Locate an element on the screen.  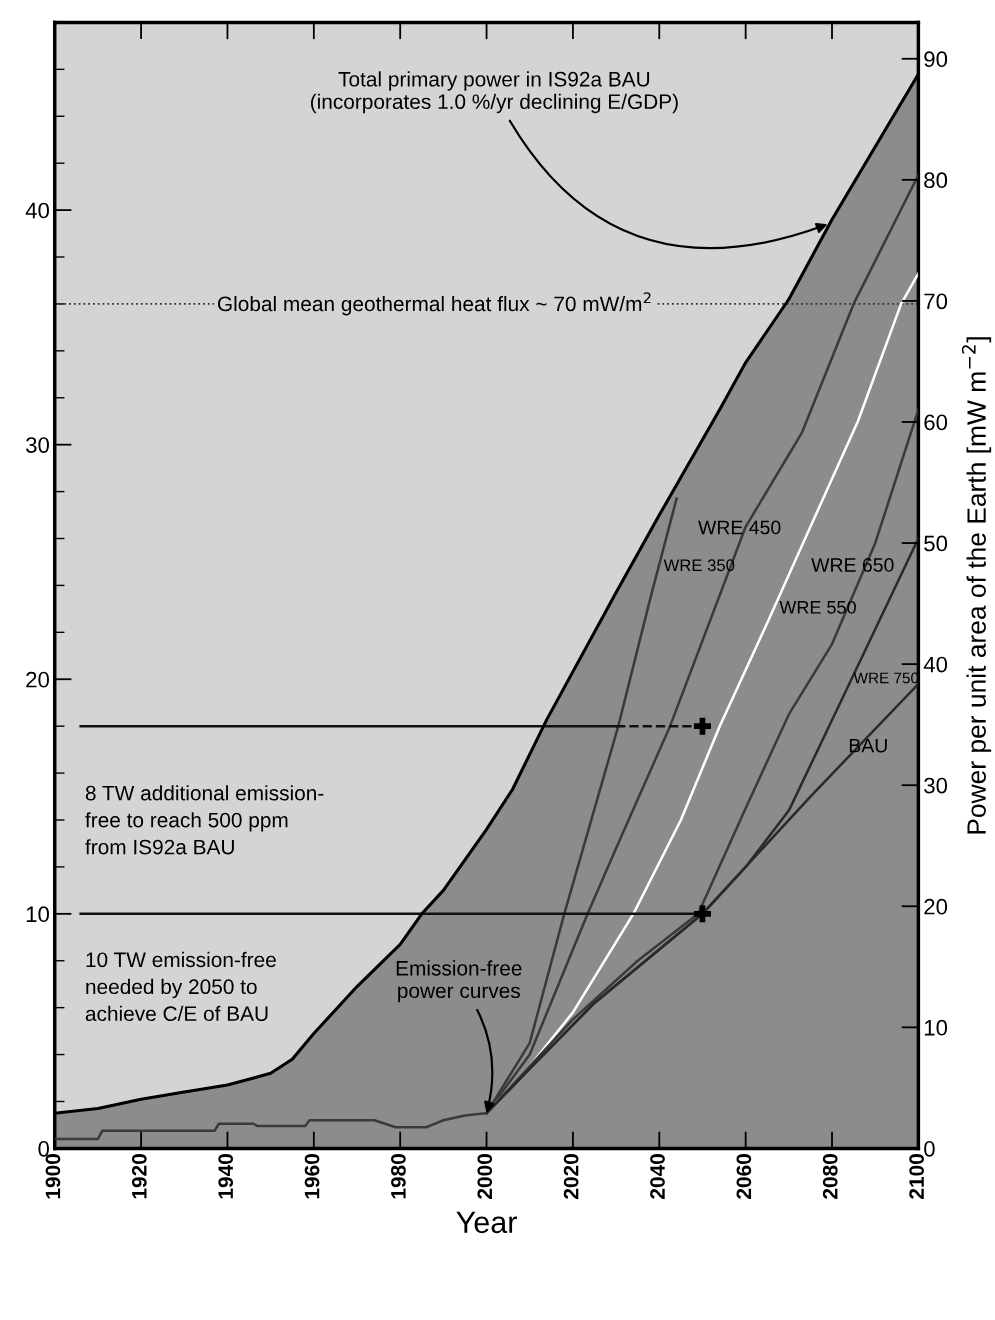
y2-tick-label: 40 is located at coordinates (935, 664).